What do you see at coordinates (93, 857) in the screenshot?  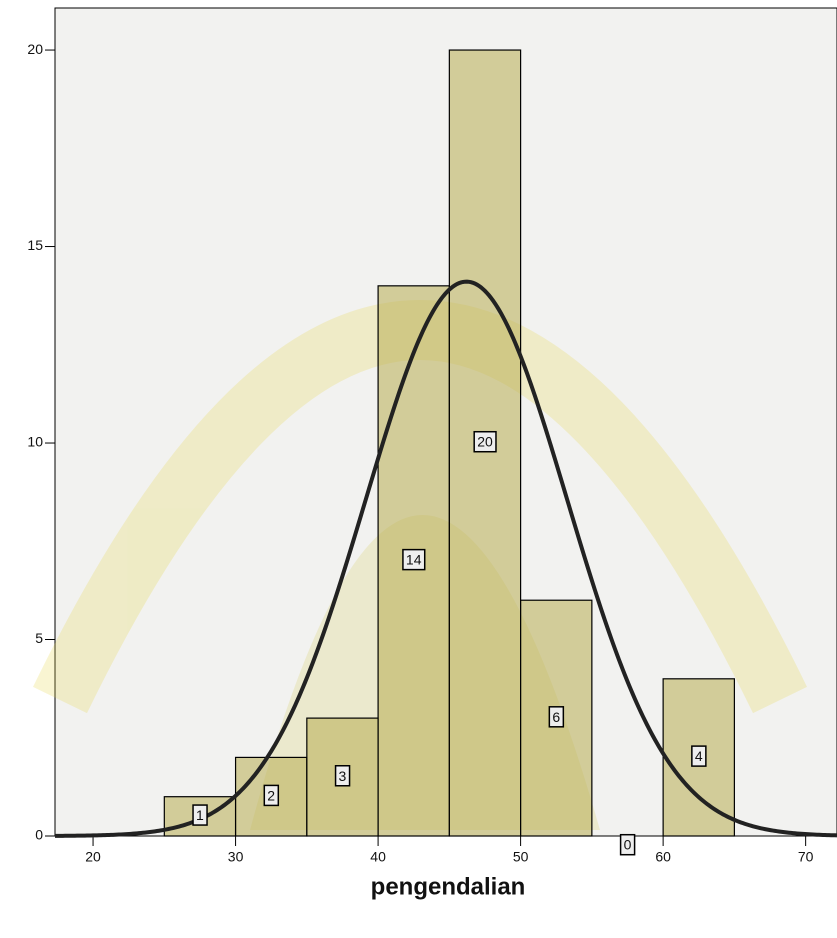 I see `x-tick-label: 20` at bounding box center [93, 857].